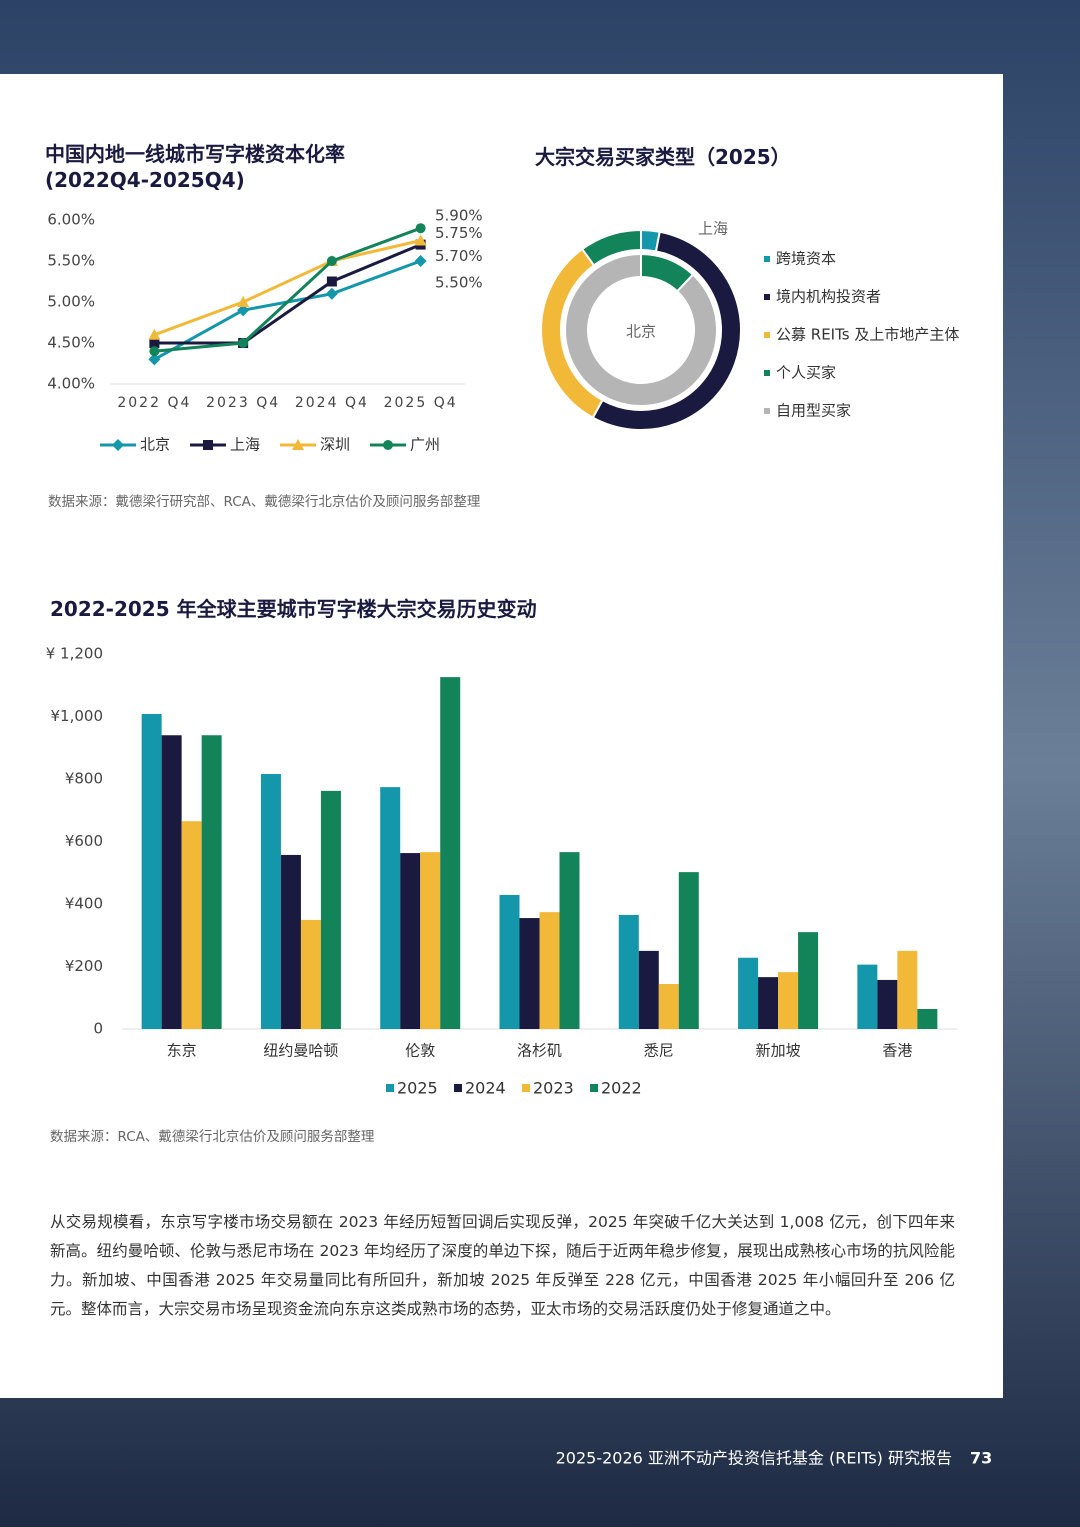 The image size is (1080, 1527). Describe the element at coordinates (84, 966) in the screenshot. I see `y-tick-label: ¥200` at that location.